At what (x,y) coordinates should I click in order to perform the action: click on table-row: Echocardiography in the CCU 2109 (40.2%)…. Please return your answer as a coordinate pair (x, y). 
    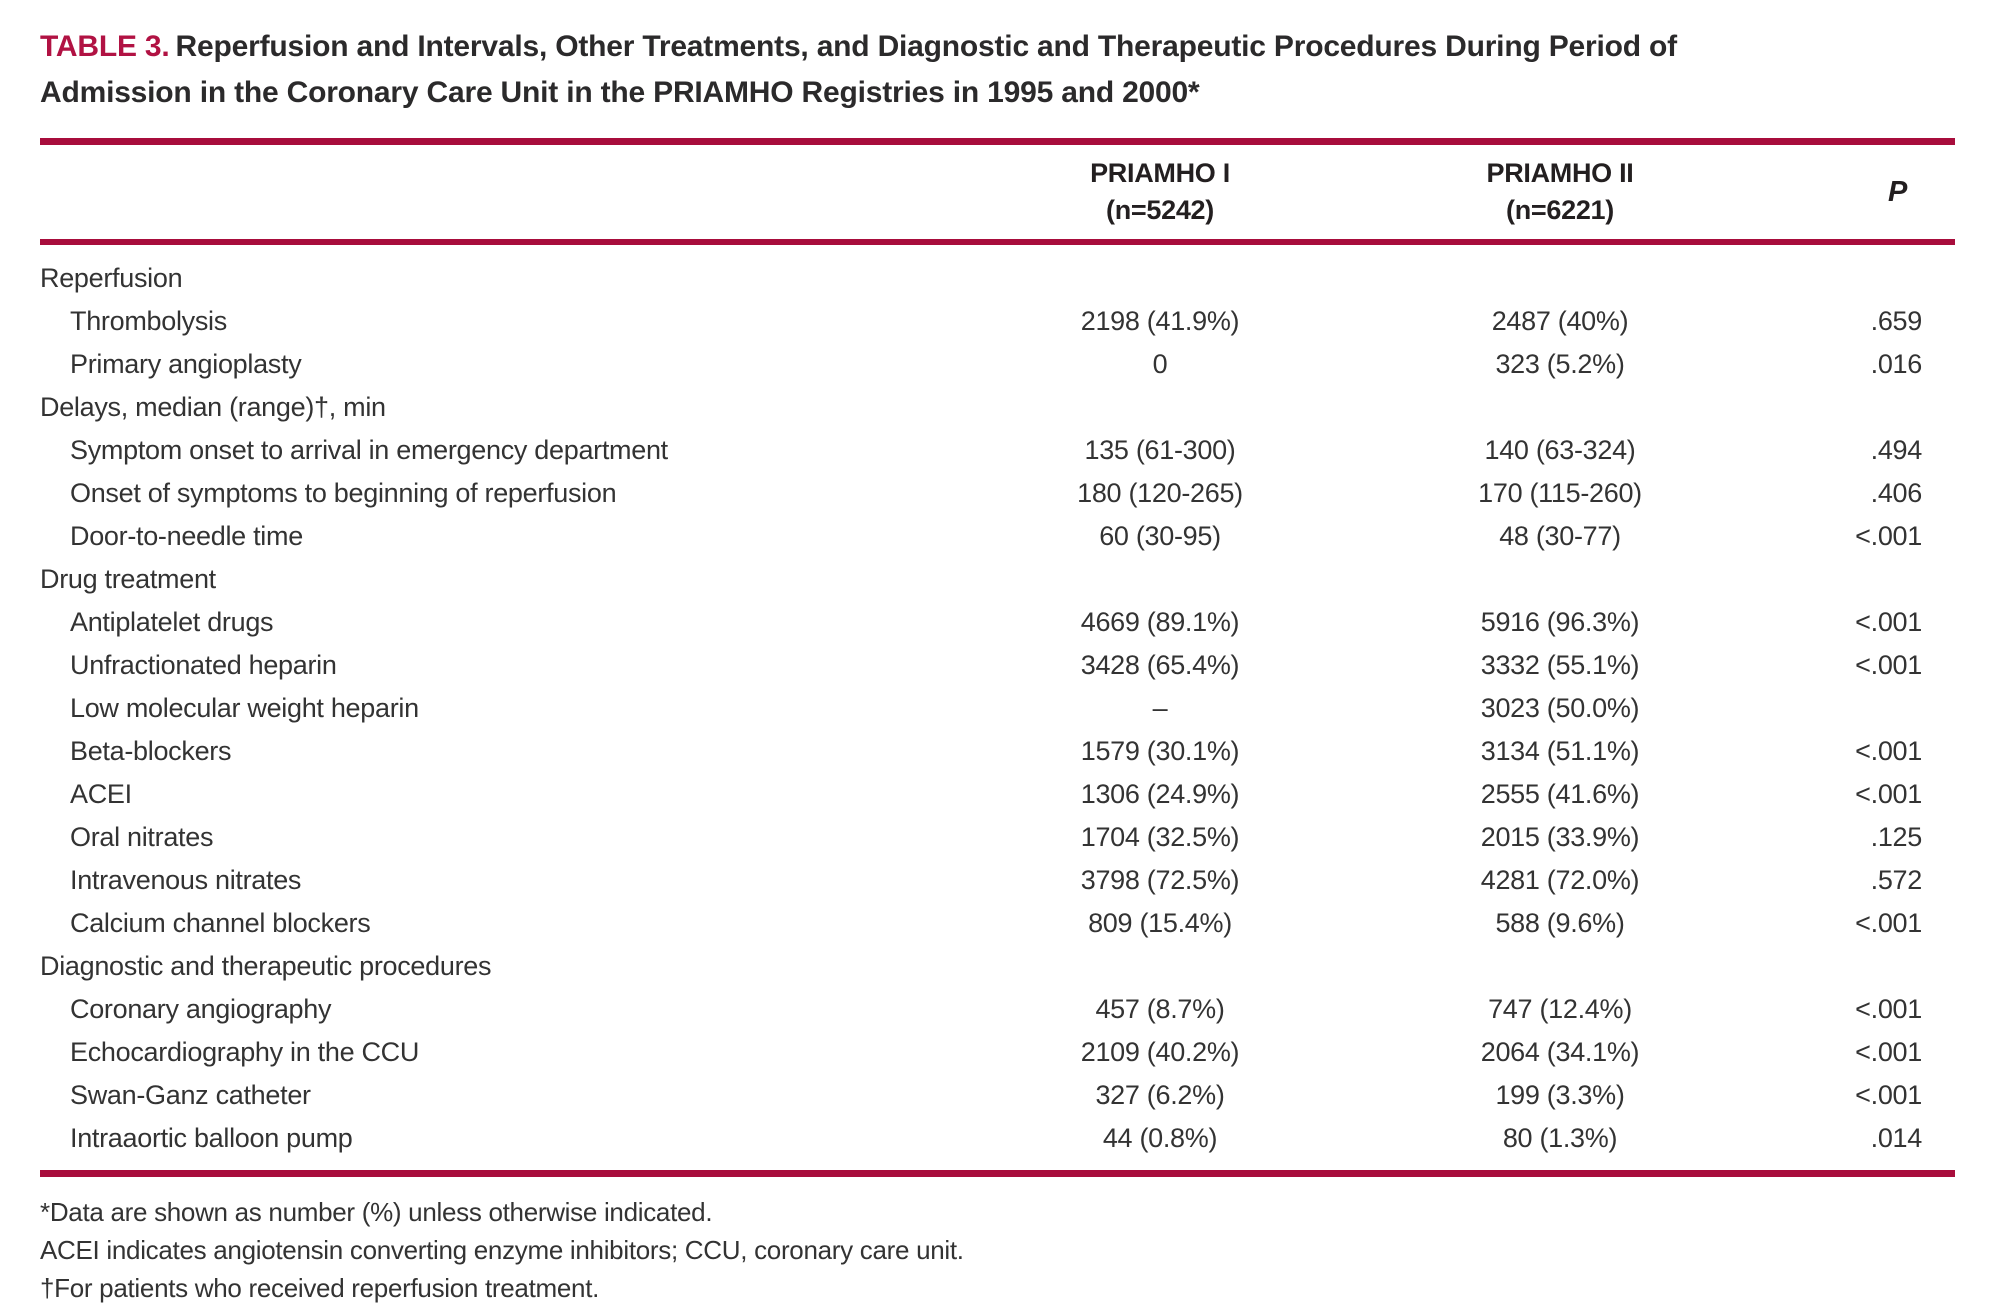
    Looking at the image, I should click on (997, 1052).